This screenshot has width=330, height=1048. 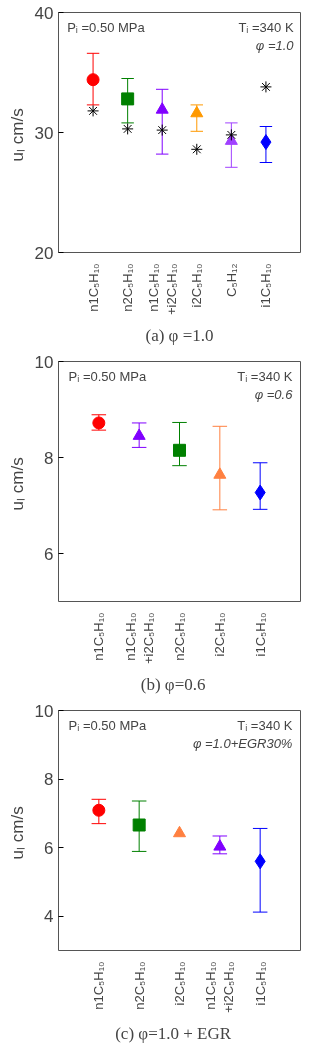 What do you see at coordinates (49, 917) in the screenshot?
I see `y-tick-label: 4` at bounding box center [49, 917].